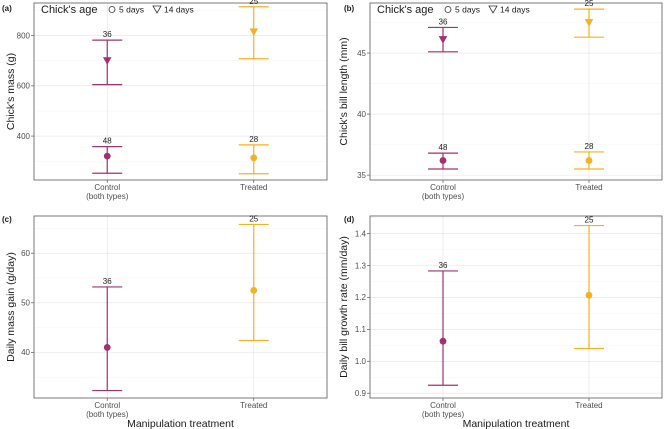  What do you see at coordinates (361, 53) in the screenshot?
I see `y-tick-label: 45` at bounding box center [361, 53].